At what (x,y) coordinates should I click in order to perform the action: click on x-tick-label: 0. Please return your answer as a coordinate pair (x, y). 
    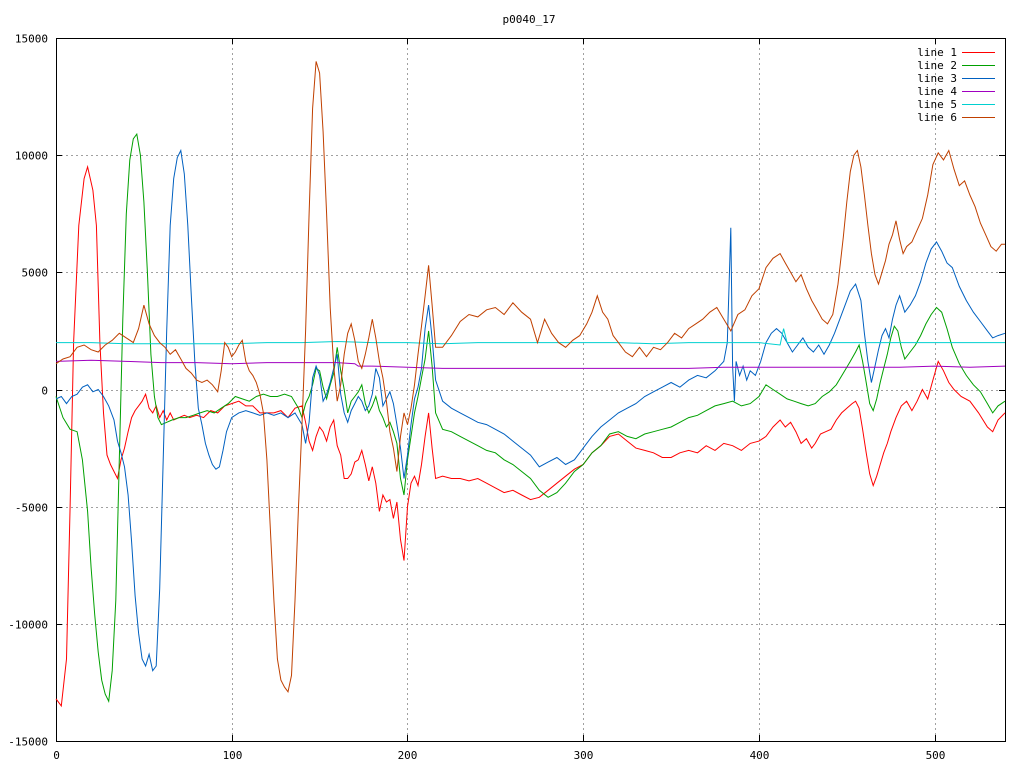
    Looking at the image, I should click on (56, 755).